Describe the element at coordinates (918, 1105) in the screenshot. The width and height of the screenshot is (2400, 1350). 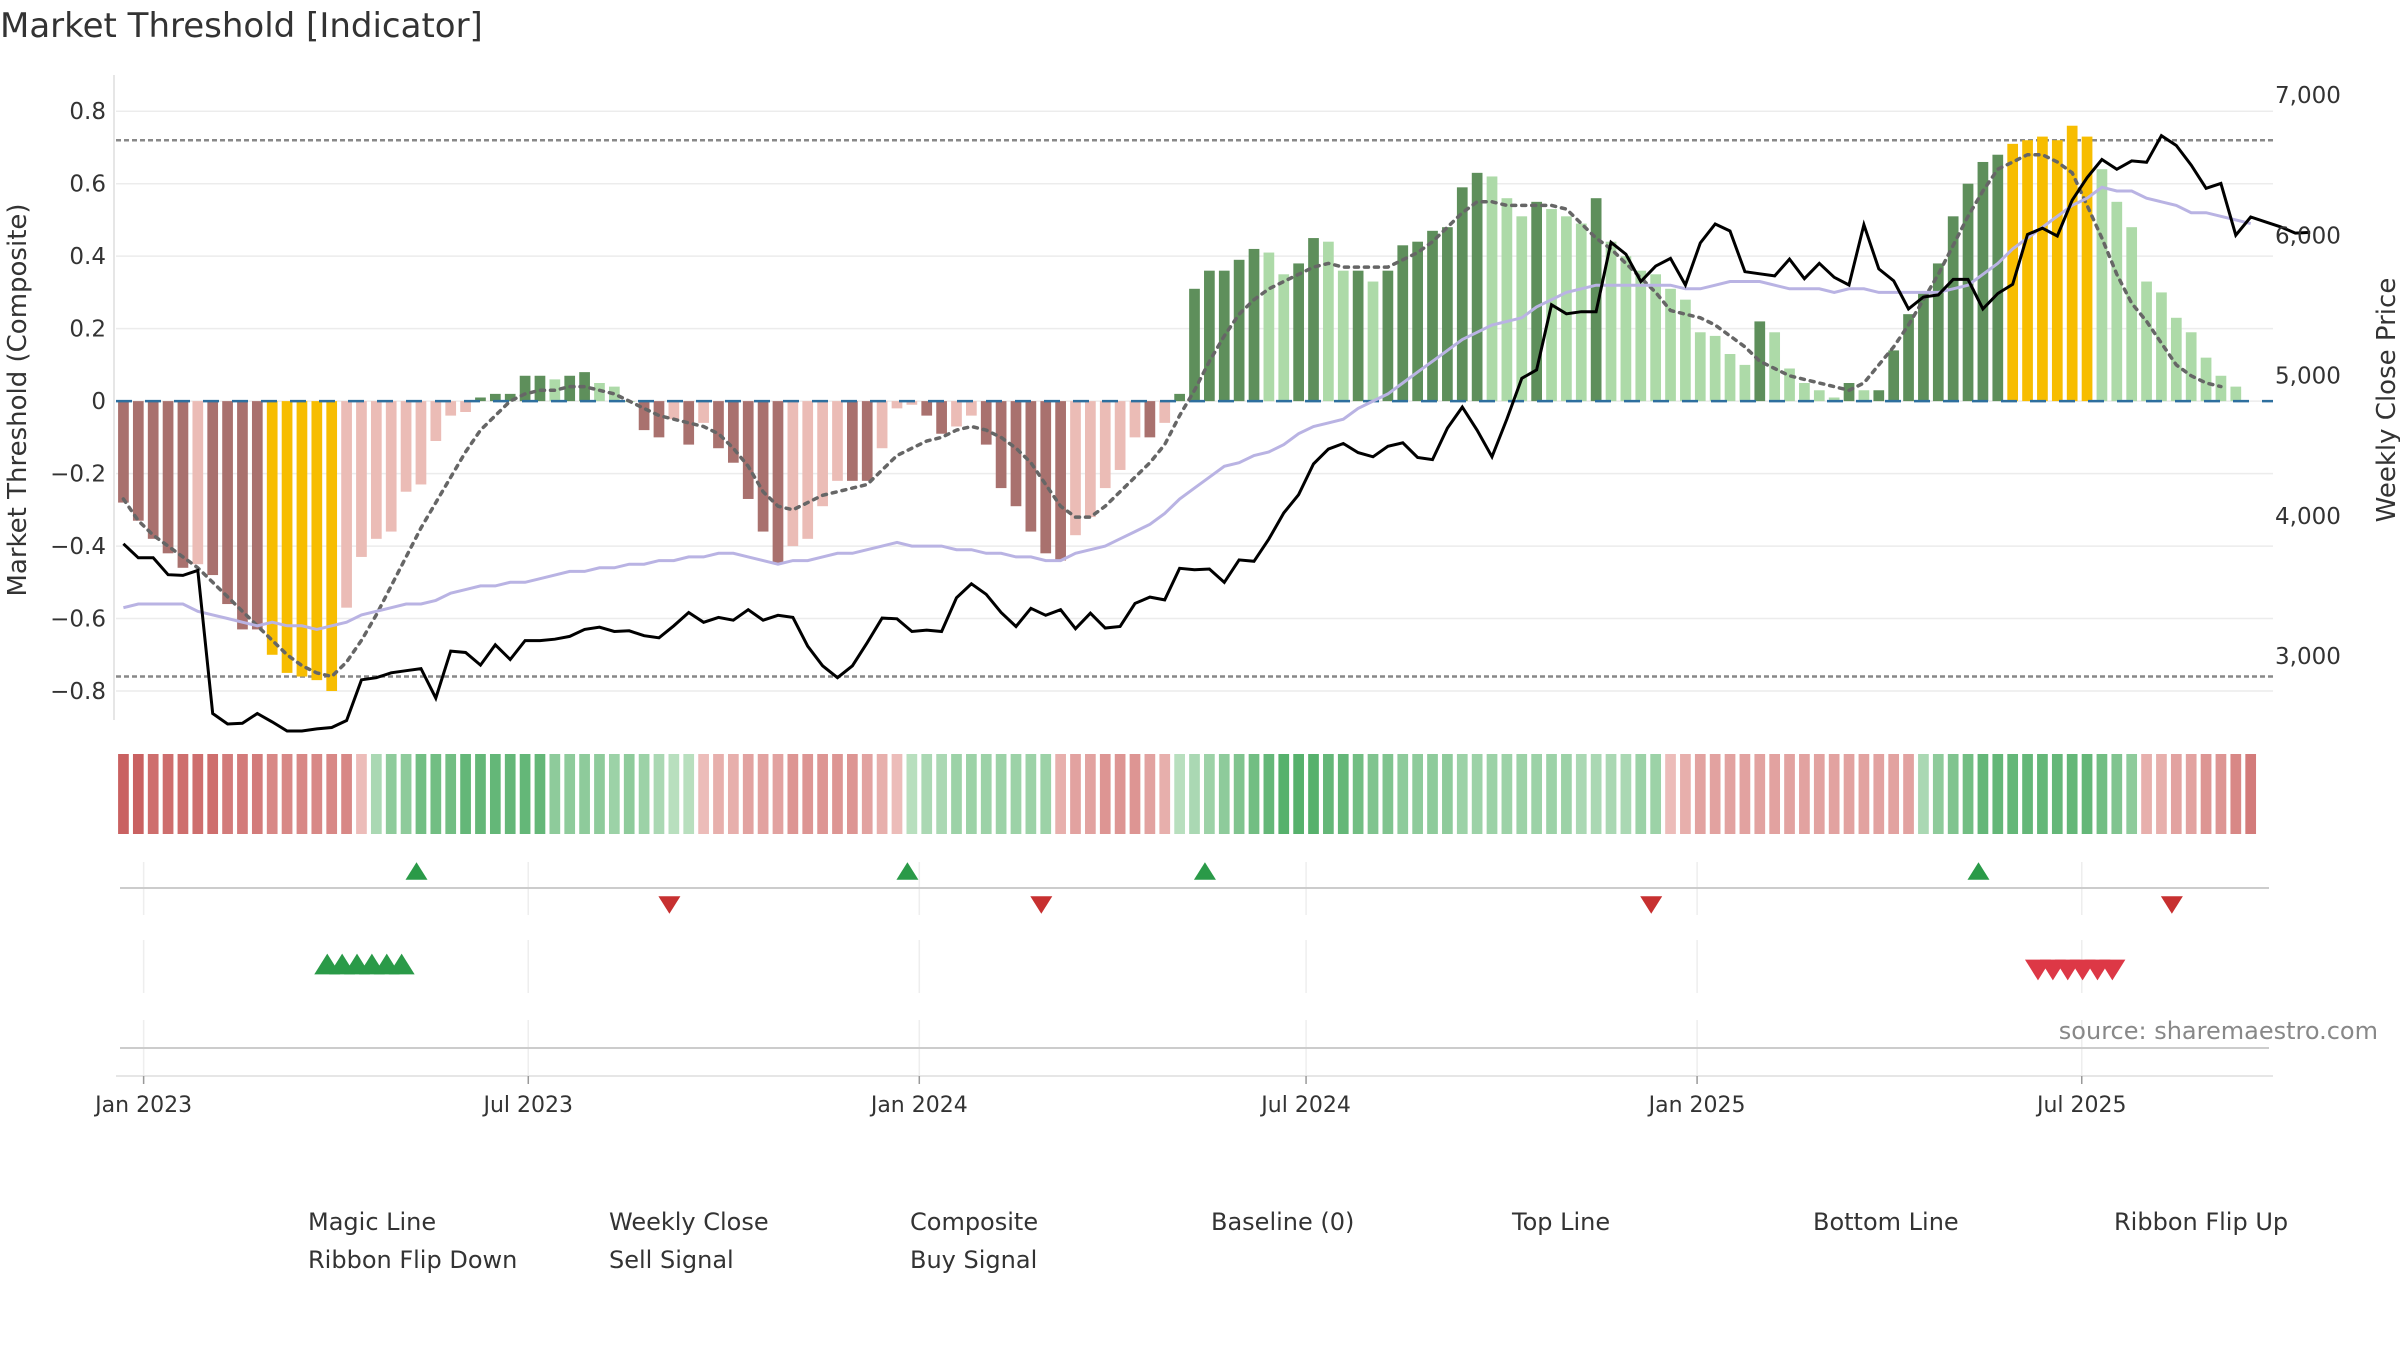
I see `x-tick-label: Jan 2024` at that location.